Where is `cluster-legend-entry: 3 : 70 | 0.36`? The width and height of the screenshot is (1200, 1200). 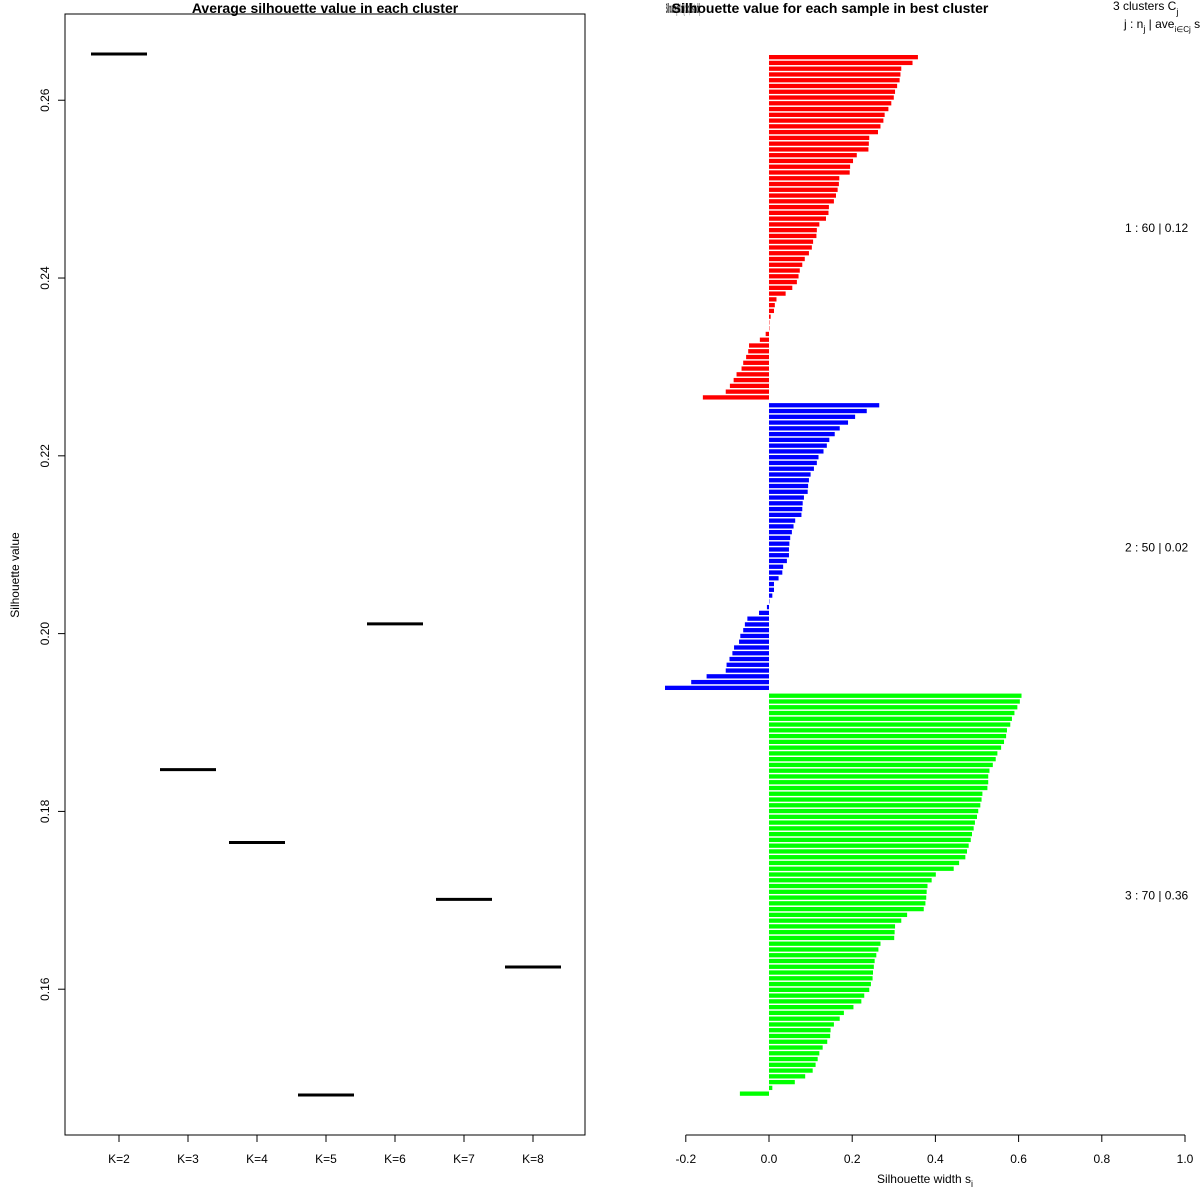 cluster-legend-entry: 3 : 70 | 0.36 is located at coordinates (1156, 895).